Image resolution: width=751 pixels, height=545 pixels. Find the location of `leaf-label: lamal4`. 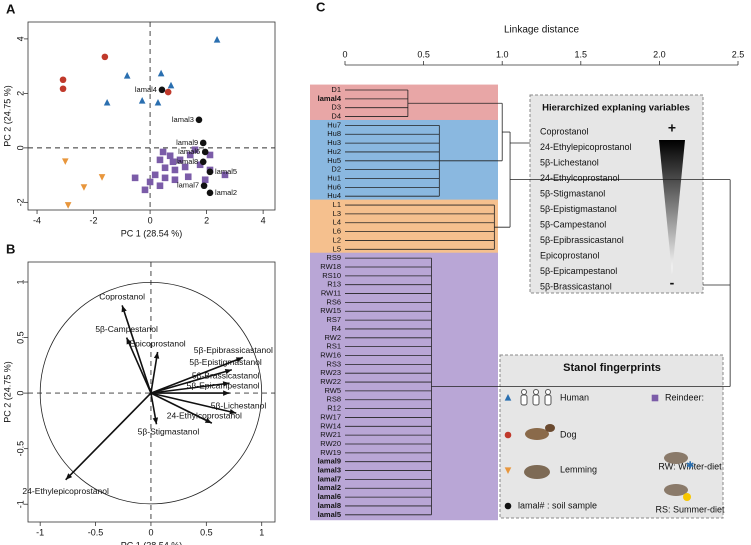

leaf-label: lamal4 is located at coordinates (330, 98).